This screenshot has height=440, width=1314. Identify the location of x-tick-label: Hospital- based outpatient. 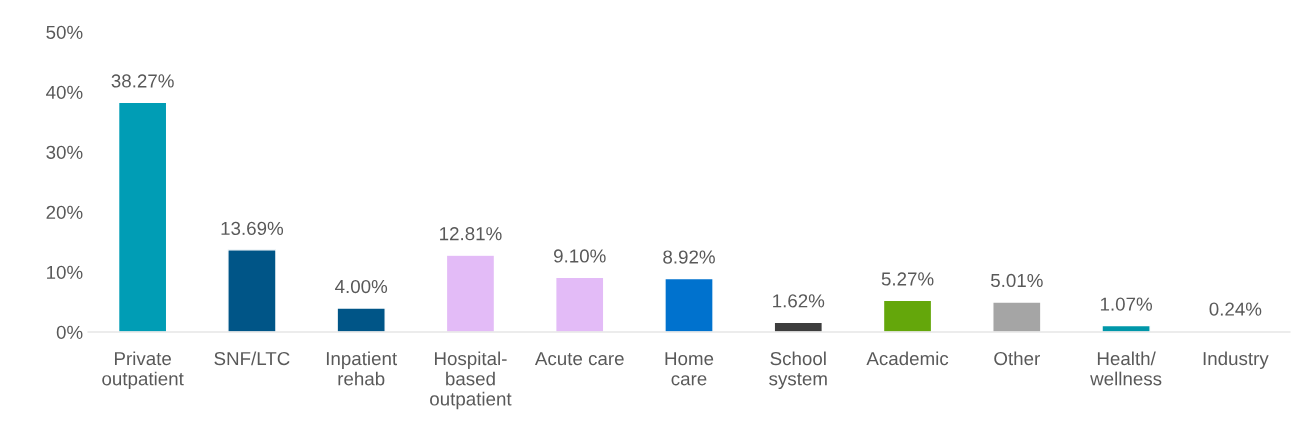
(471, 380).